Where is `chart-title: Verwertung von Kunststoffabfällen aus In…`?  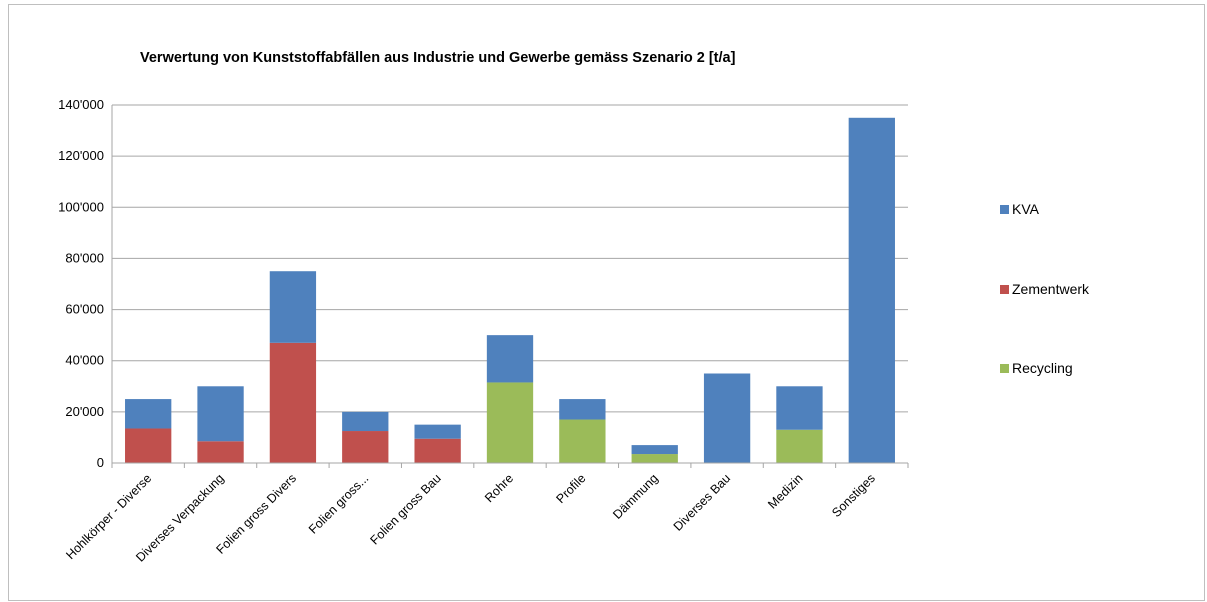
chart-title: Verwertung von Kunststoffabfällen aus In… is located at coordinates (438, 58).